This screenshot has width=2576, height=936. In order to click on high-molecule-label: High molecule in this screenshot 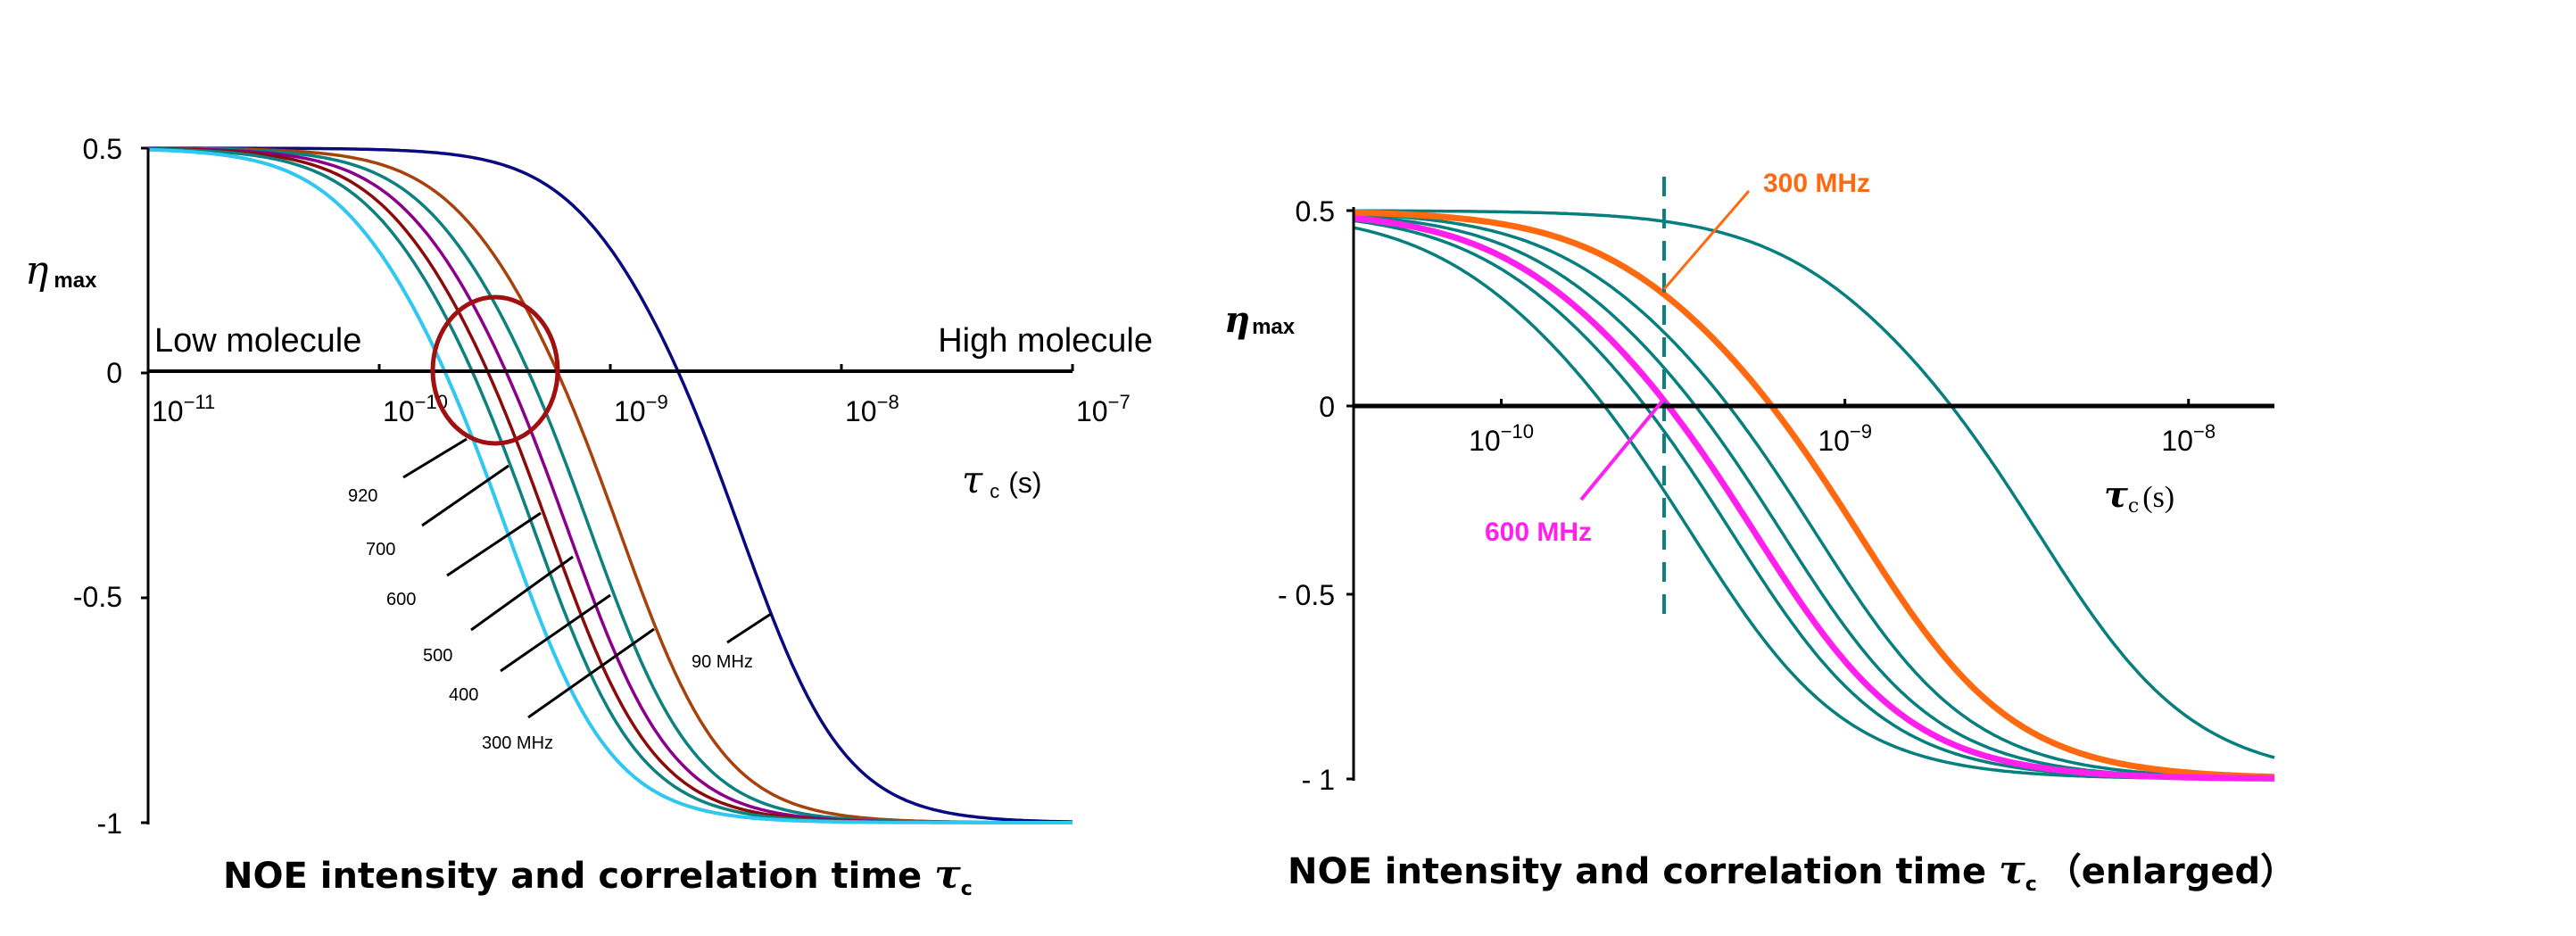, I will do `click(1045, 341)`.